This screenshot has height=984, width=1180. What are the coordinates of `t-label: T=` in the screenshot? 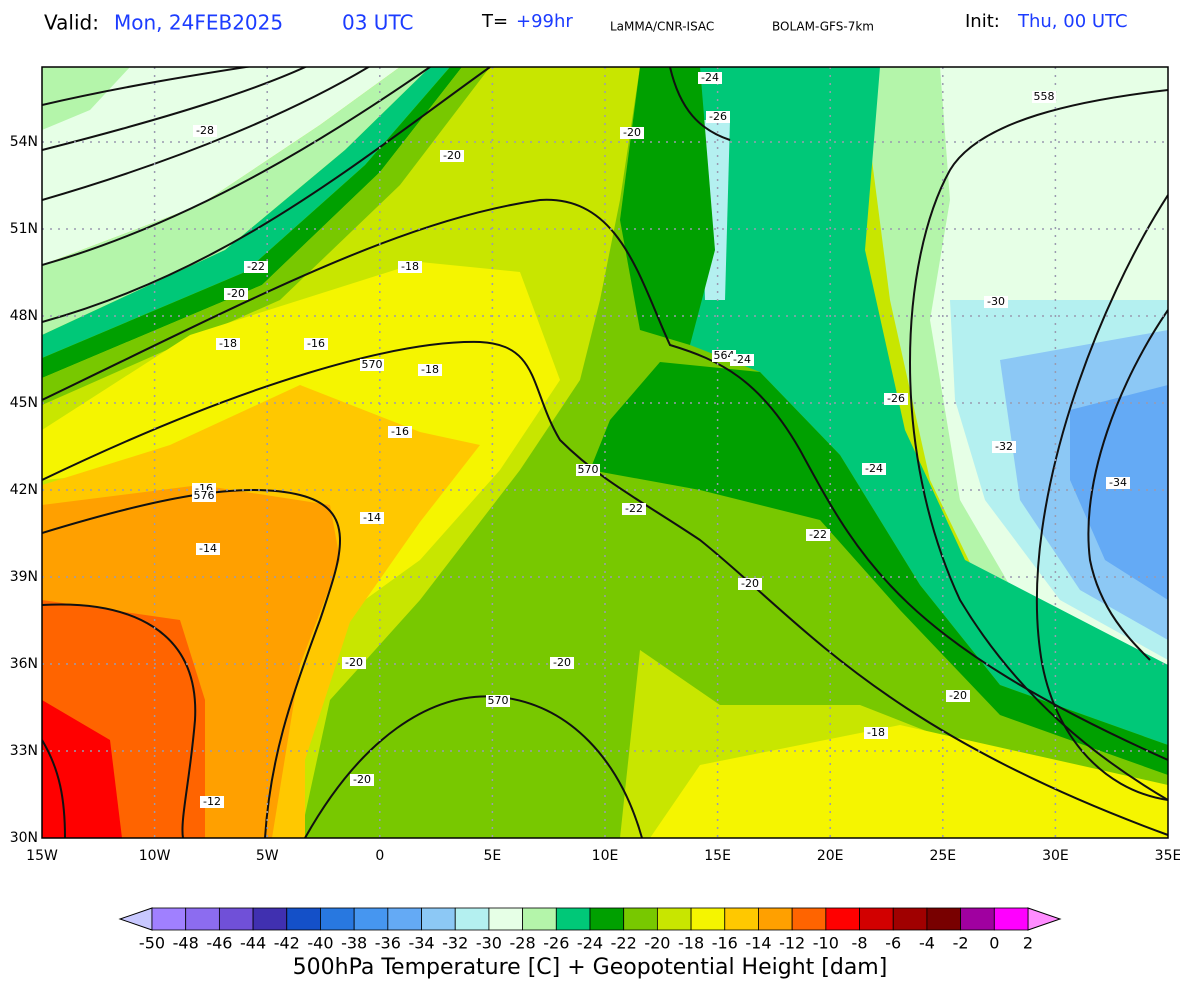 It's located at (494, 21).